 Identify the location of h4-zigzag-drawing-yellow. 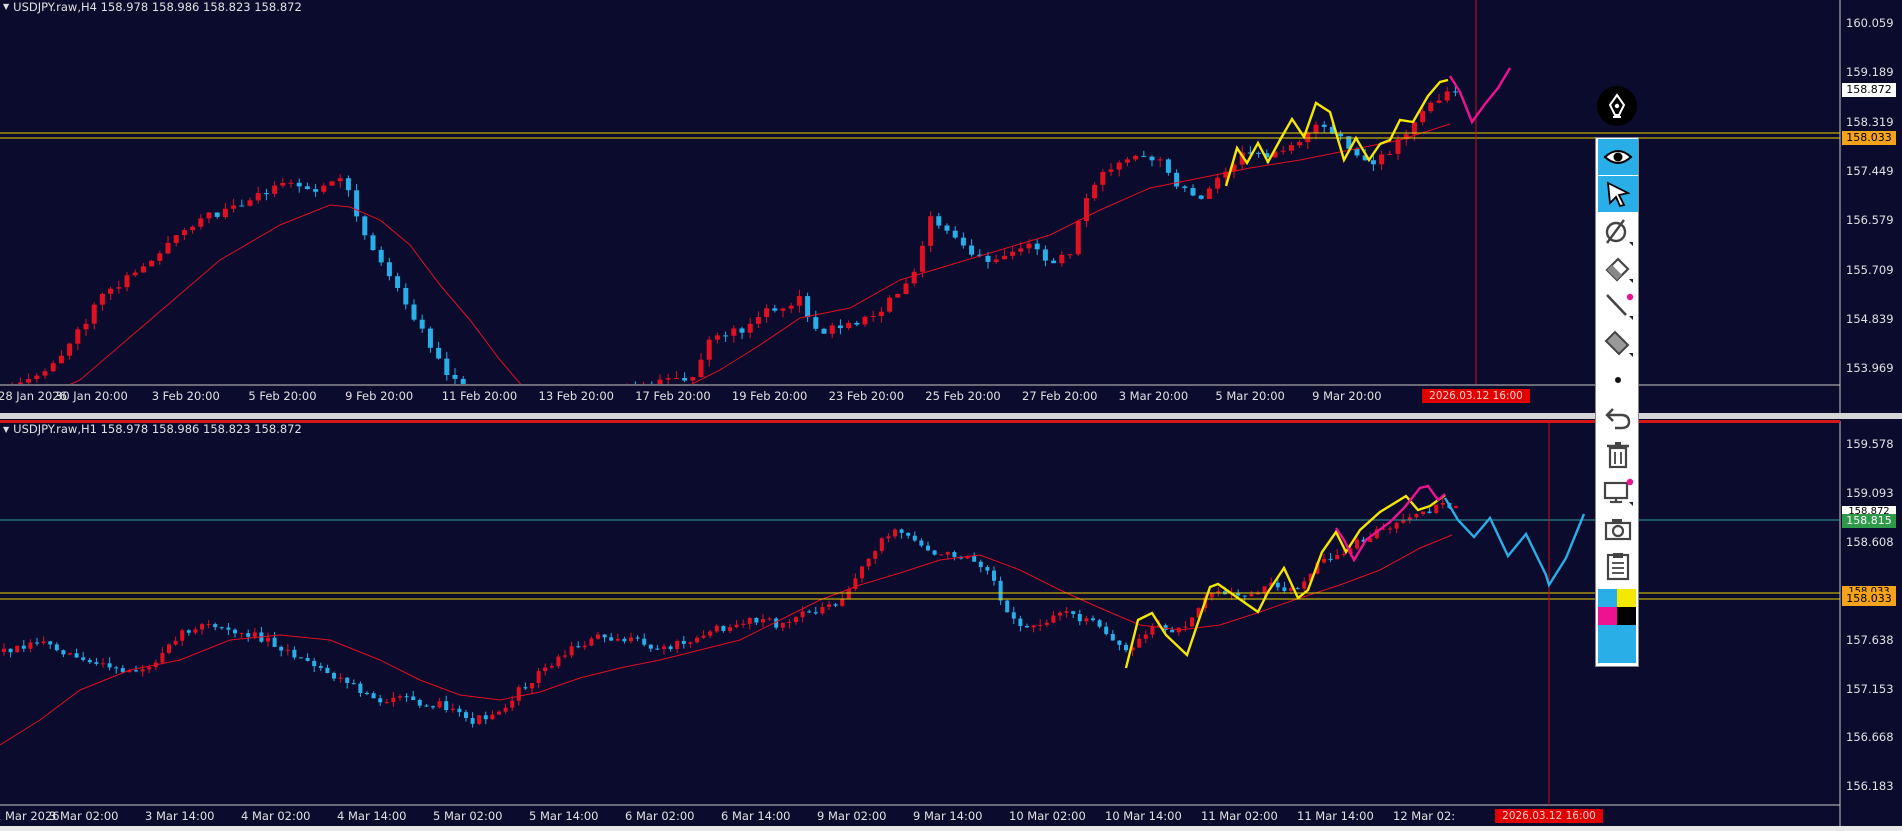
(1336, 132).